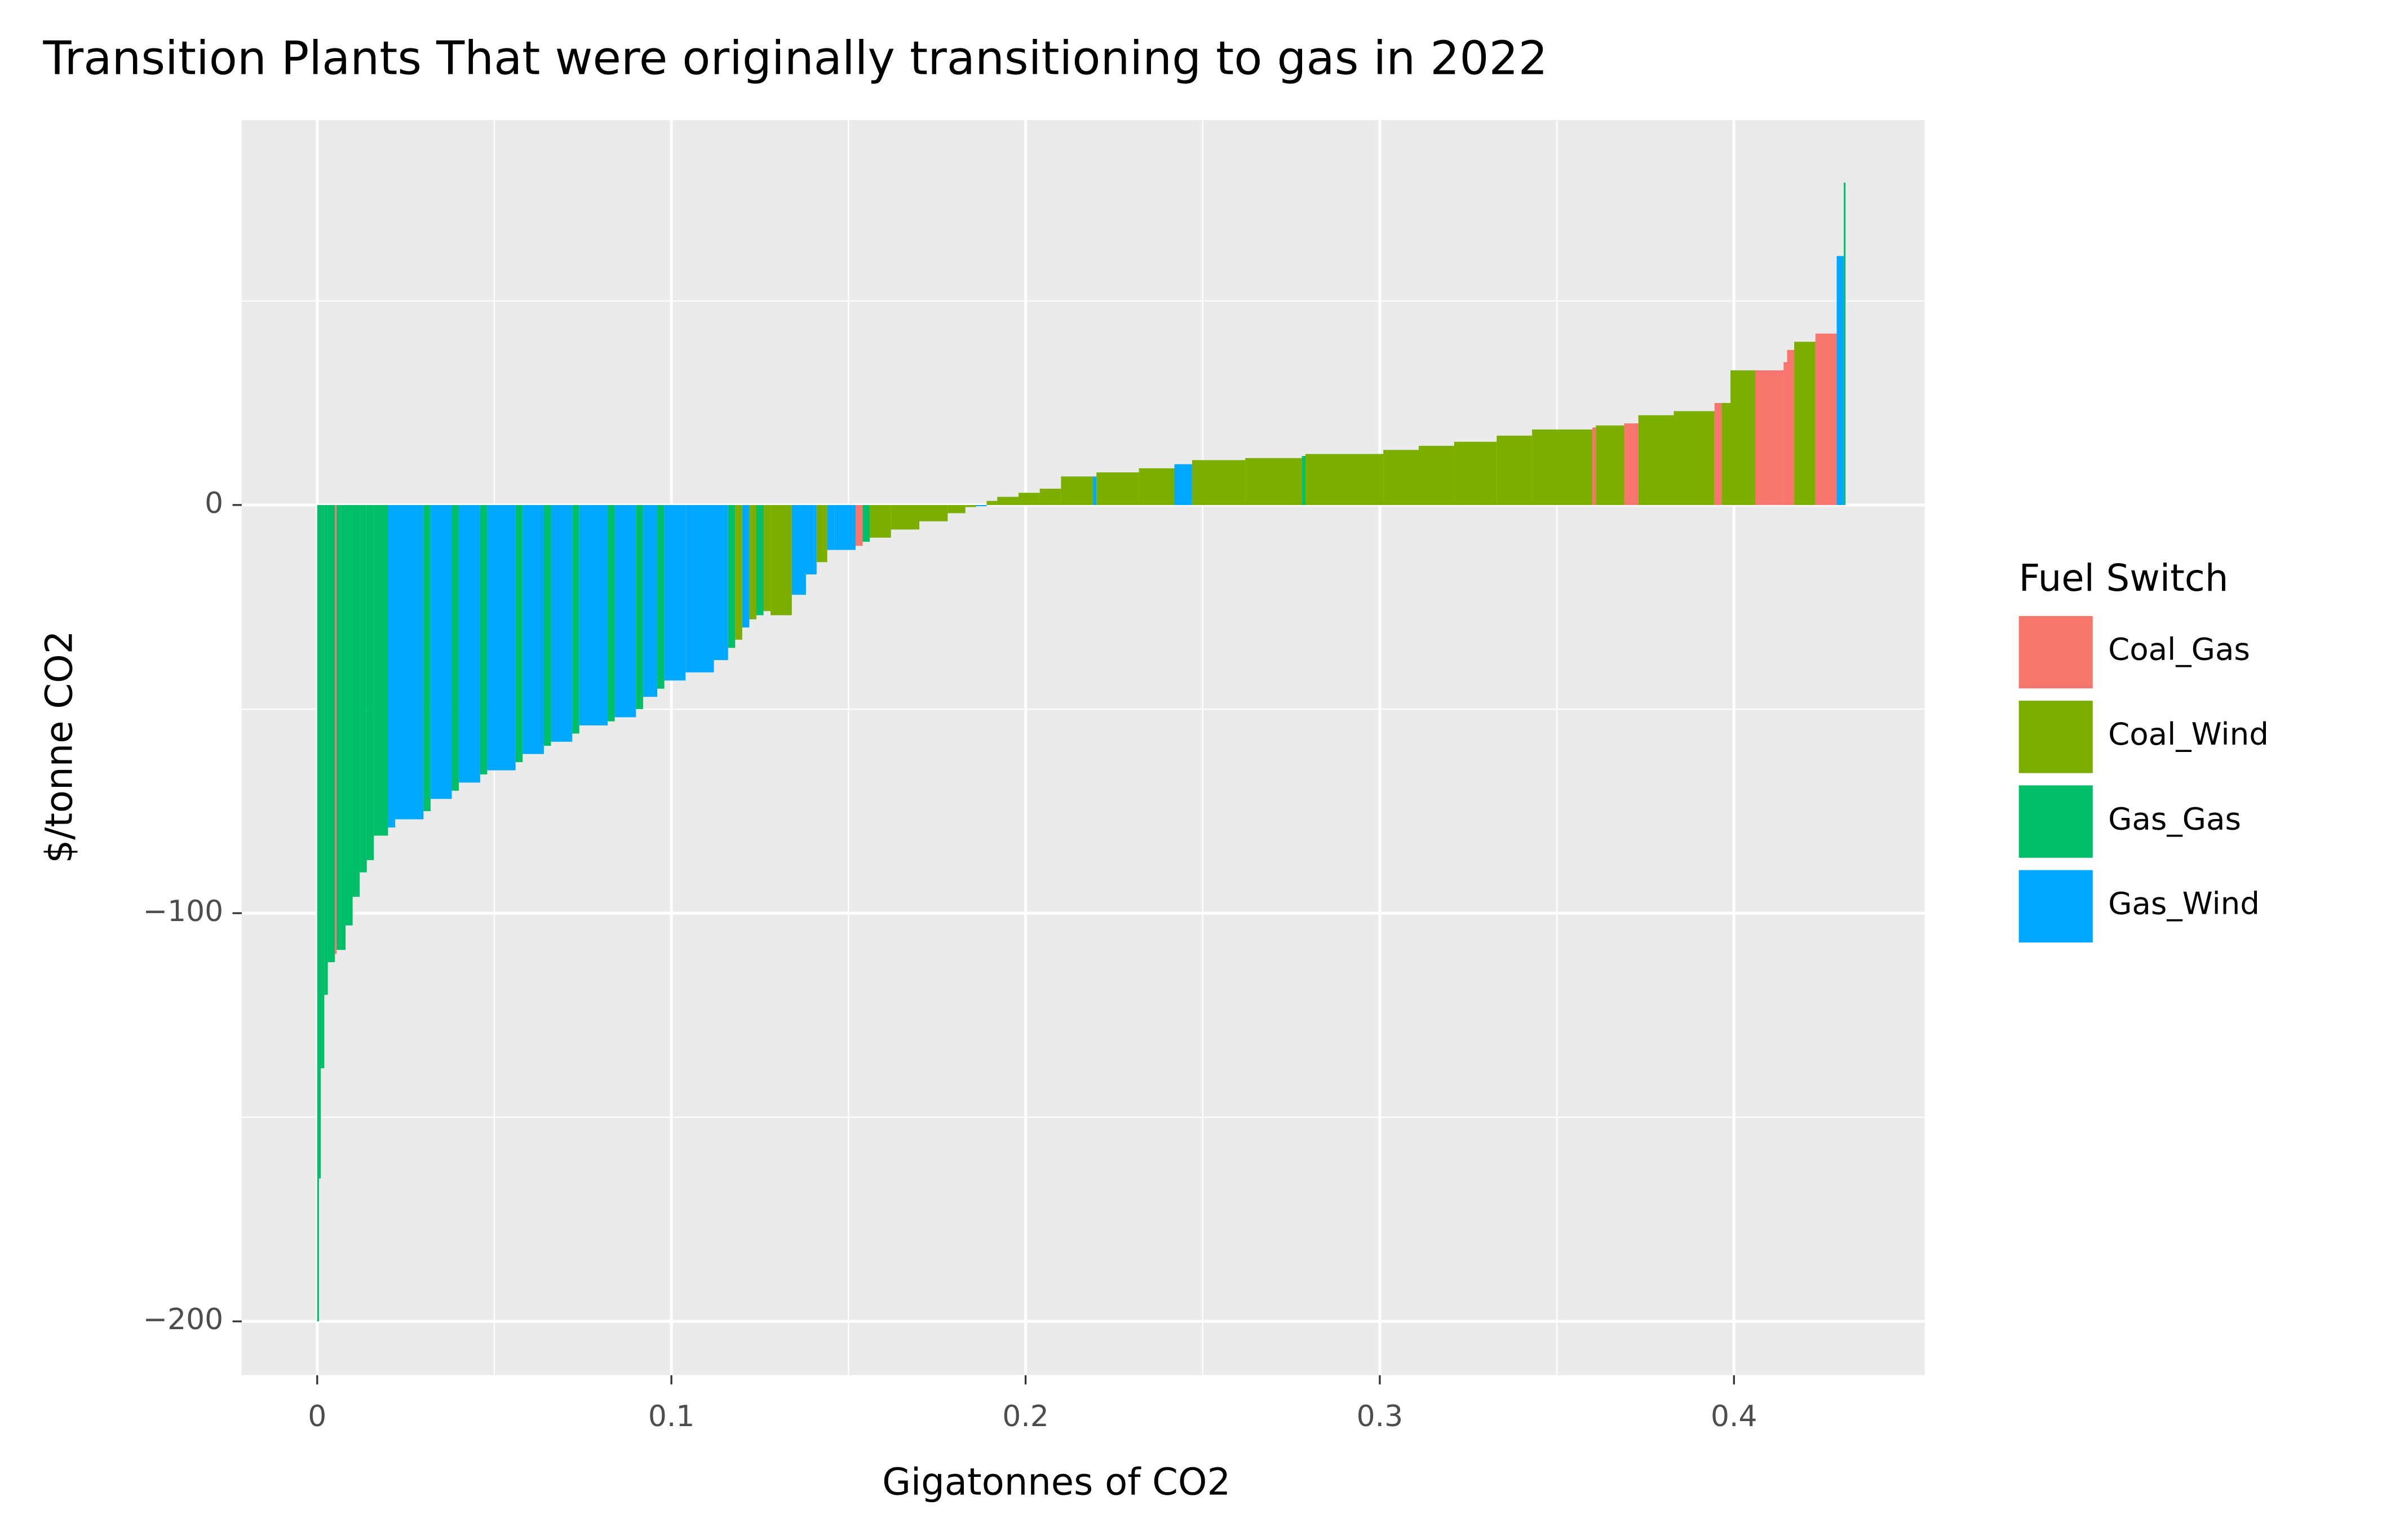 The height and width of the screenshot is (1540, 2404). Describe the element at coordinates (2179, 649) in the screenshot. I see `legend-label: Coal_Gas` at that location.